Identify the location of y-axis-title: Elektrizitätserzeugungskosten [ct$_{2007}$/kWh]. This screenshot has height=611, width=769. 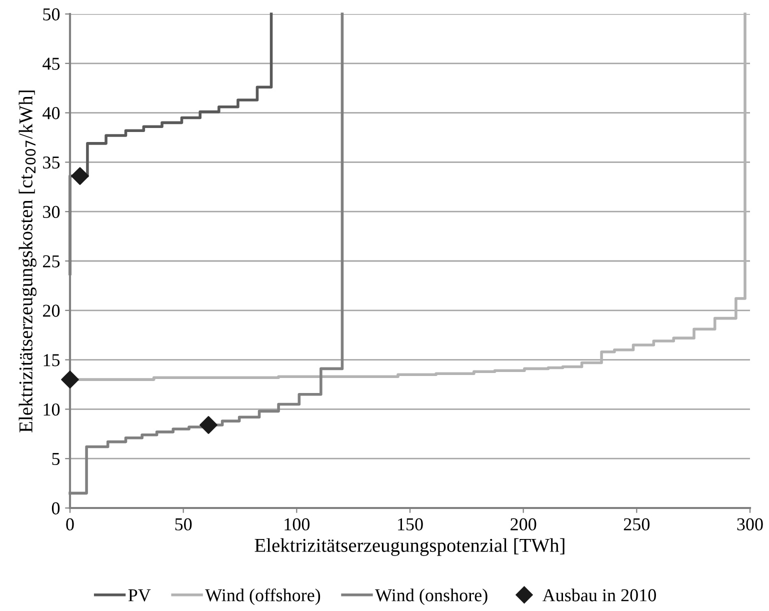
(27, 261).